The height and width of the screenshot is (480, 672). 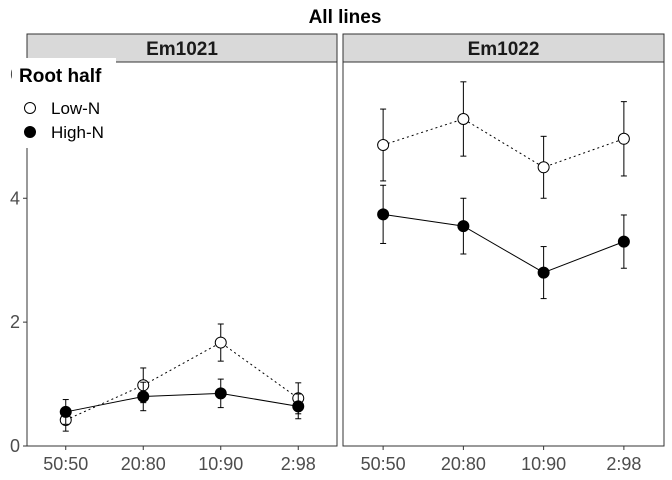 What do you see at coordinates (77, 132) in the screenshot?
I see `legend-label: High-N` at bounding box center [77, 132].